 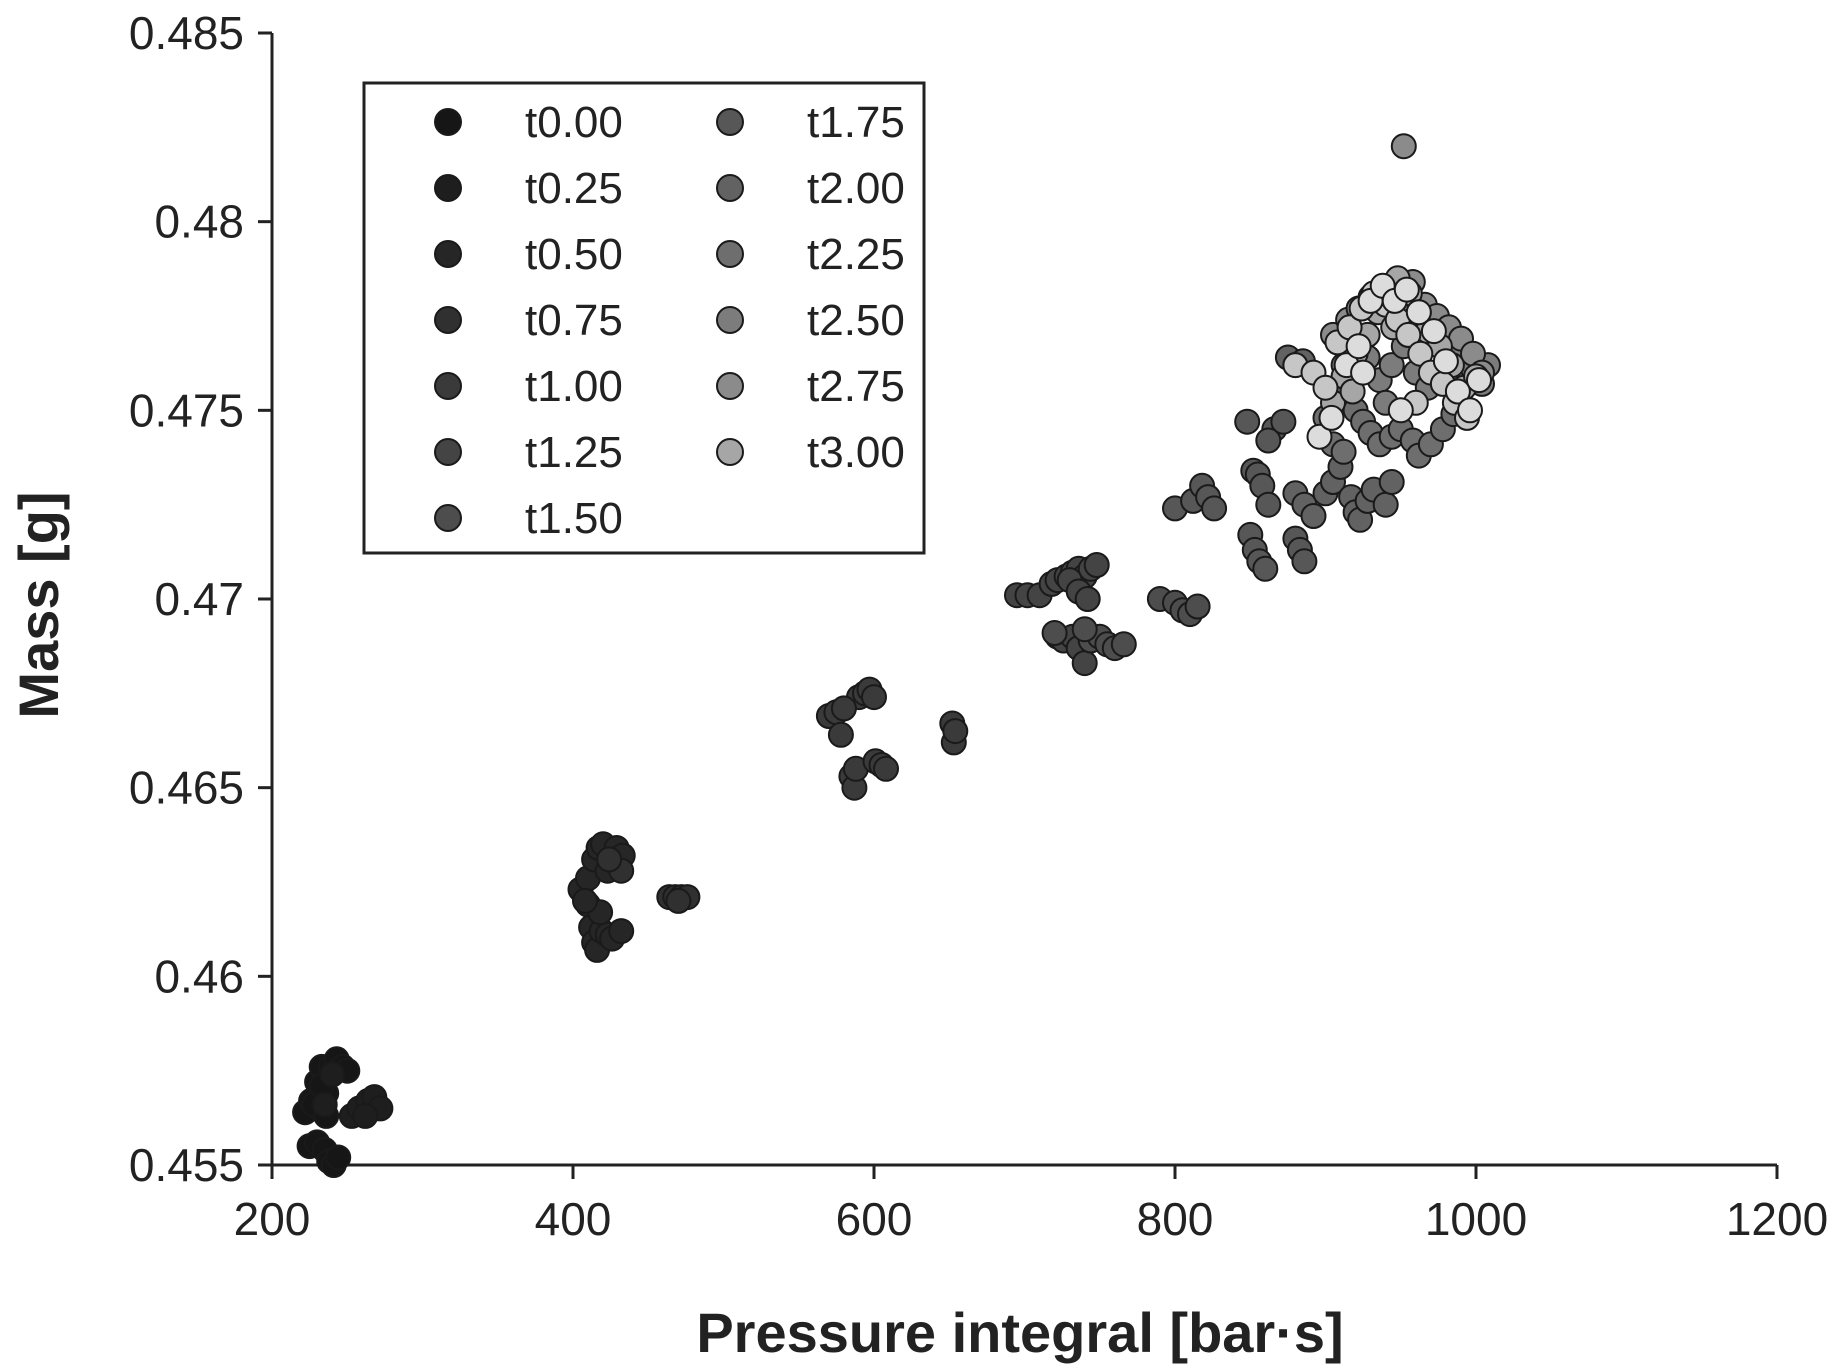 I want to click on legend-label: t3.00, so click(x=856, y=452).